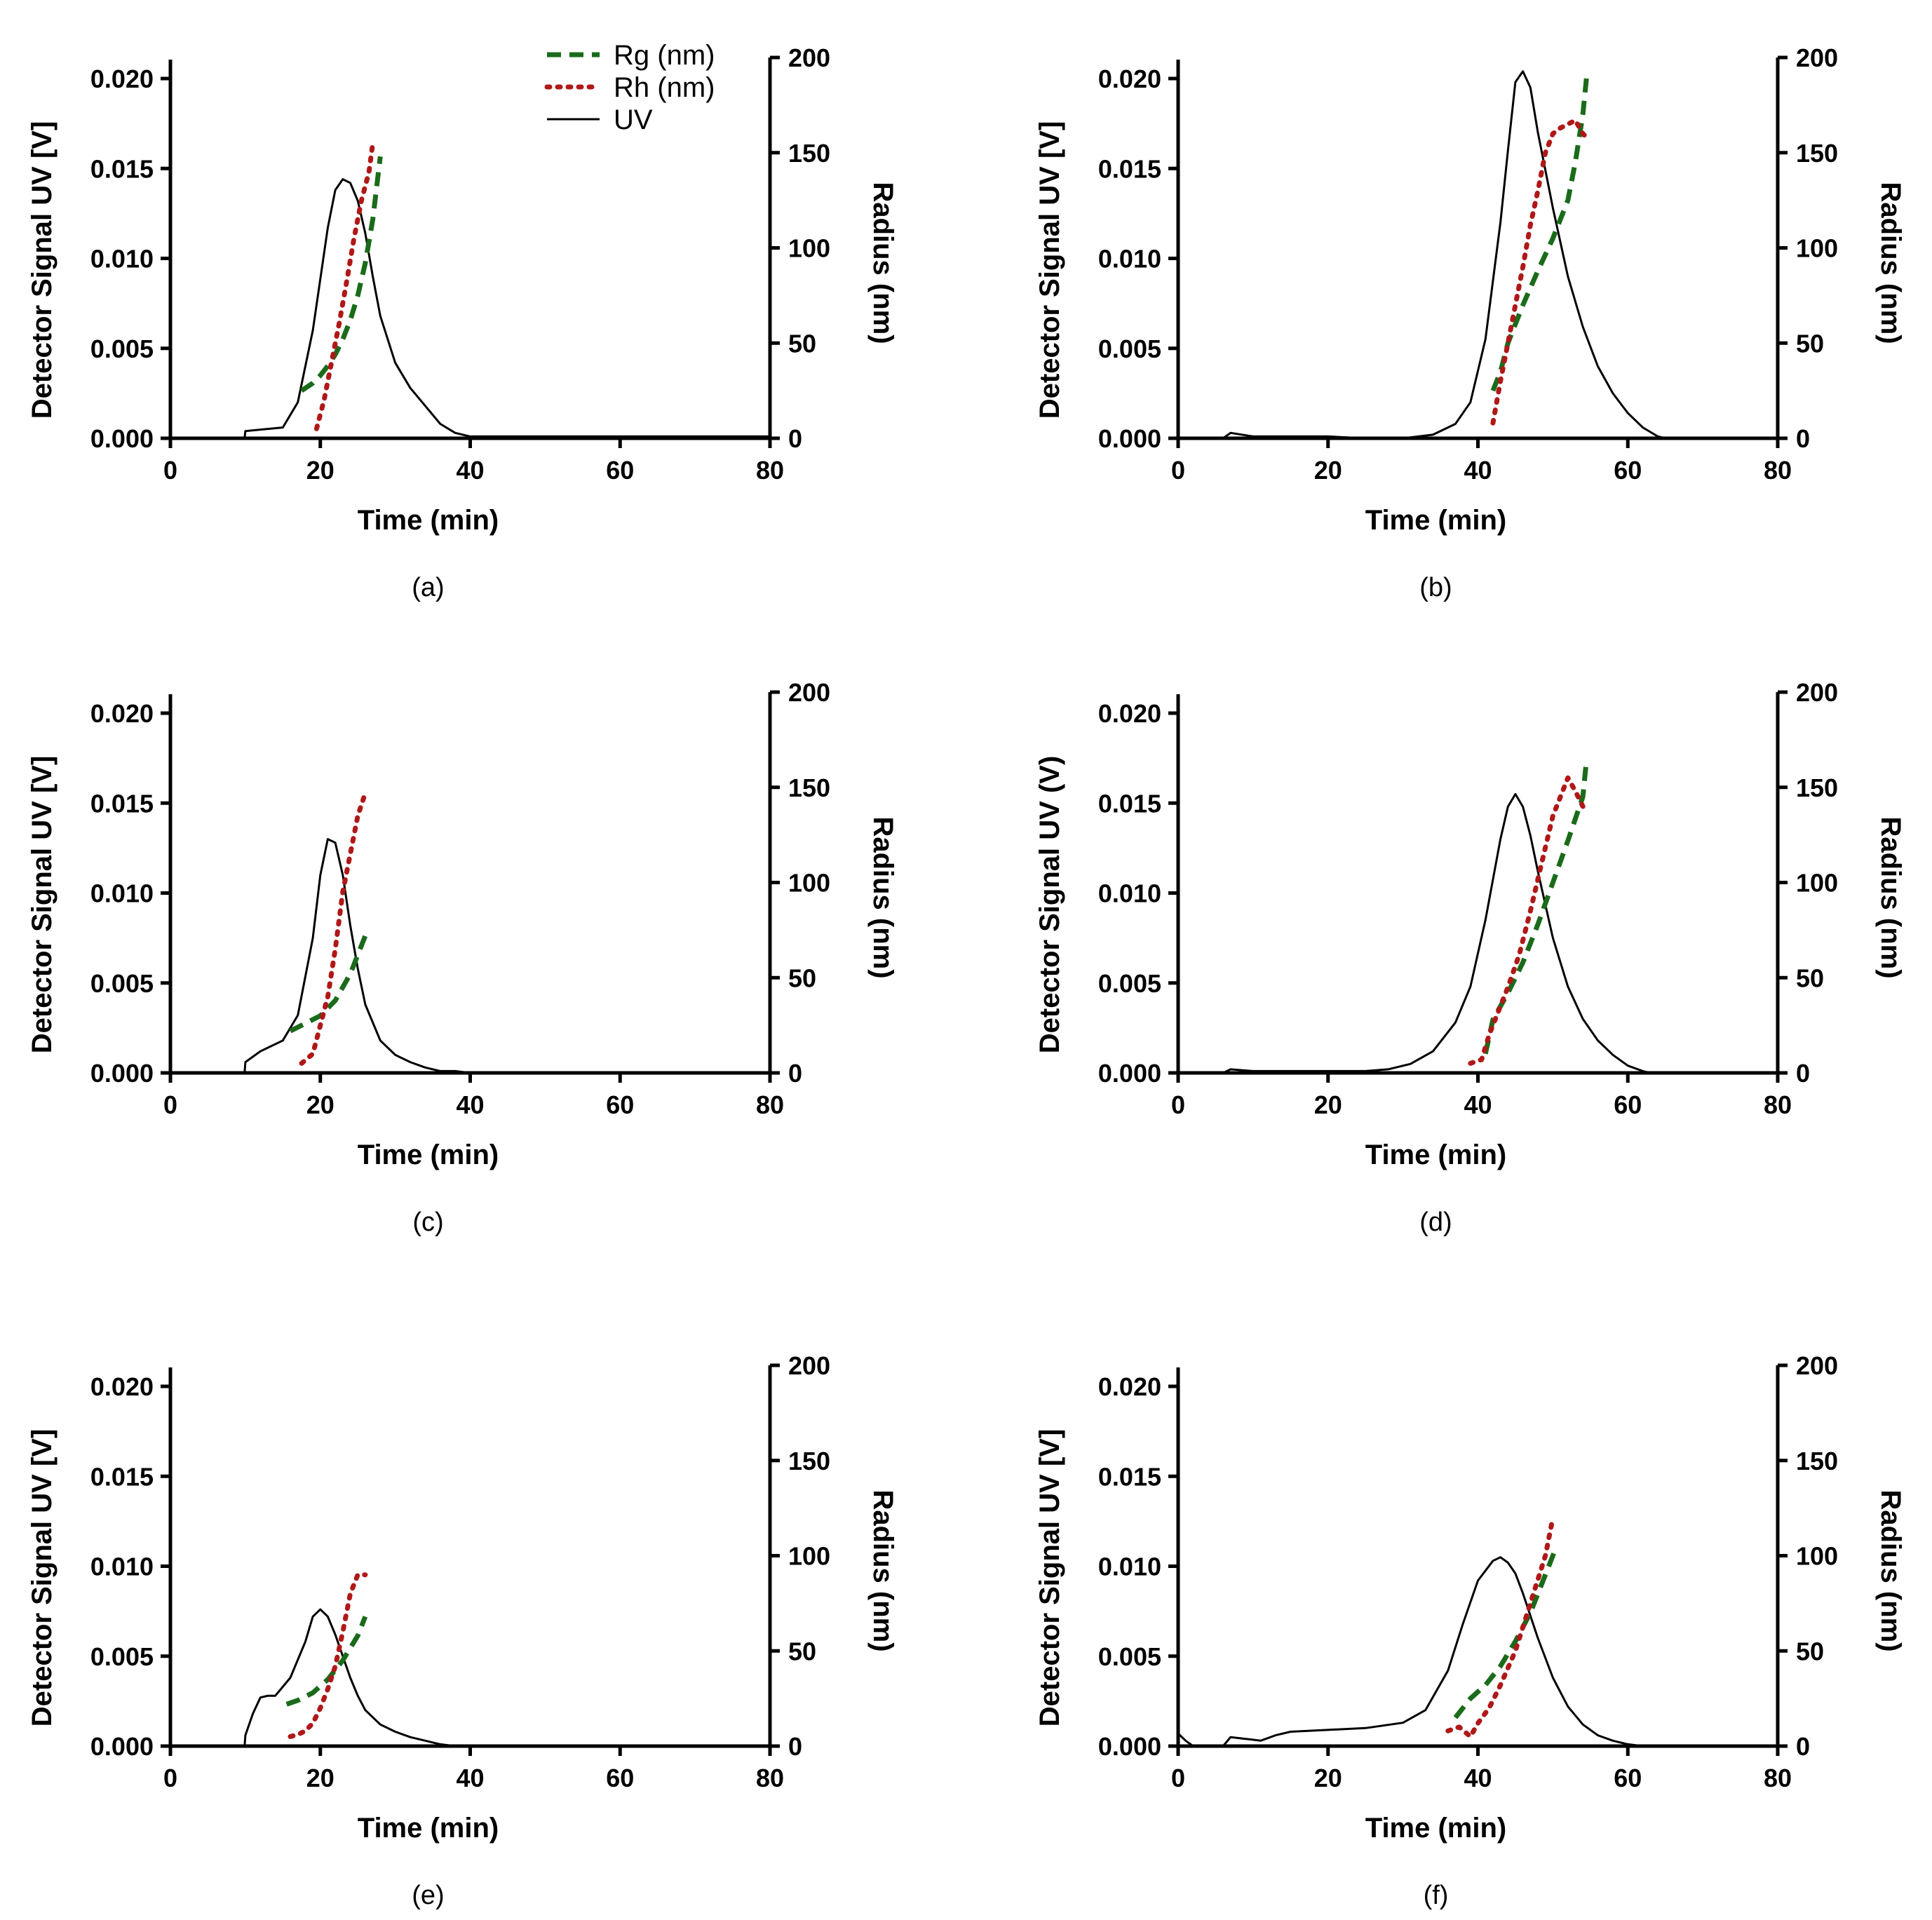 This screenshot has width=1932, height=1920. Describe the element at coordinates (428, 587) in the screenshot. I see `panel-label: (a)` at that location.